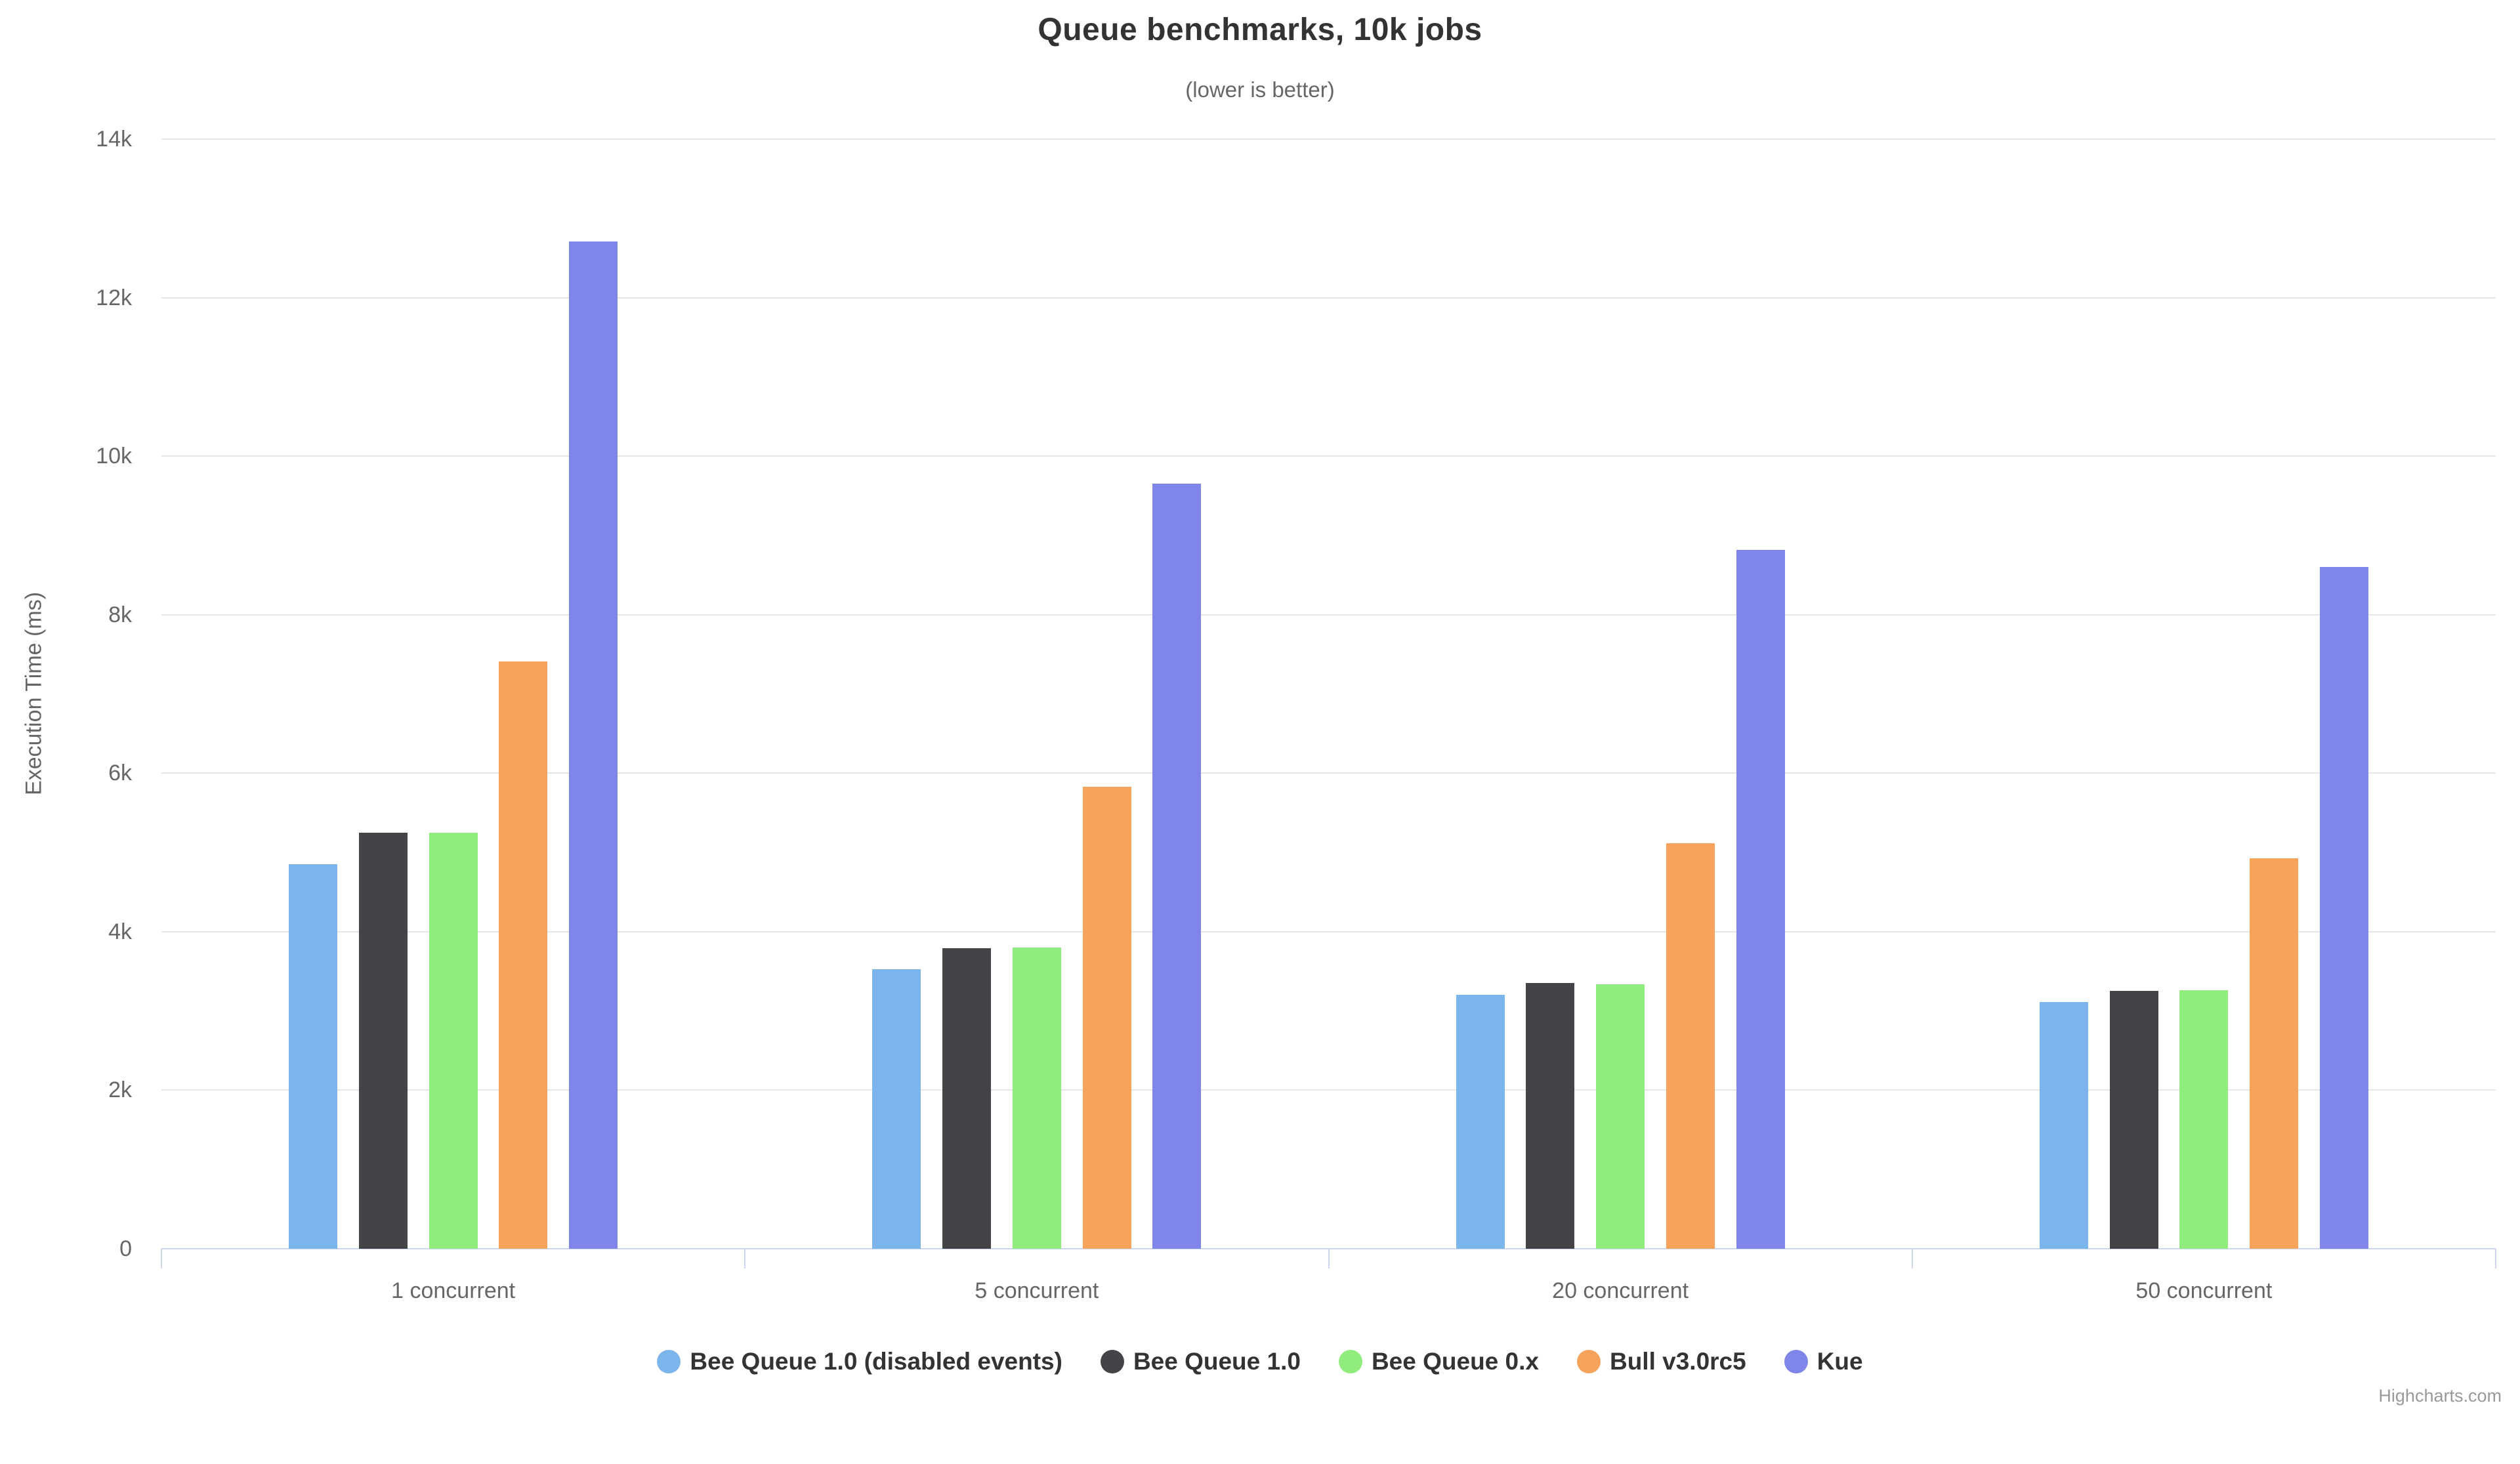 This screenshot has width=2520, height=1464. I want to click on x-axis-category-label: 20 concurrent, so click(1620, 1290).